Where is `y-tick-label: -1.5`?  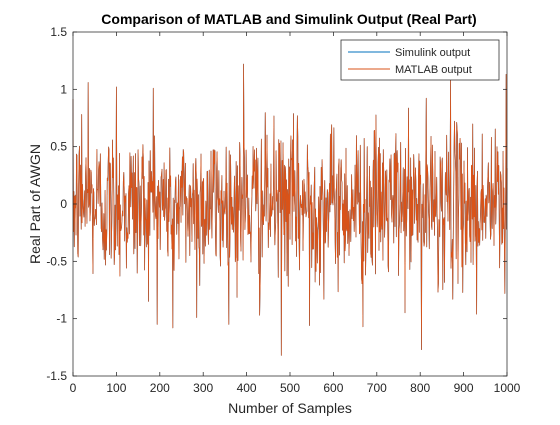 y-tick-label: -1.5 is located at coordinates (56, 376).